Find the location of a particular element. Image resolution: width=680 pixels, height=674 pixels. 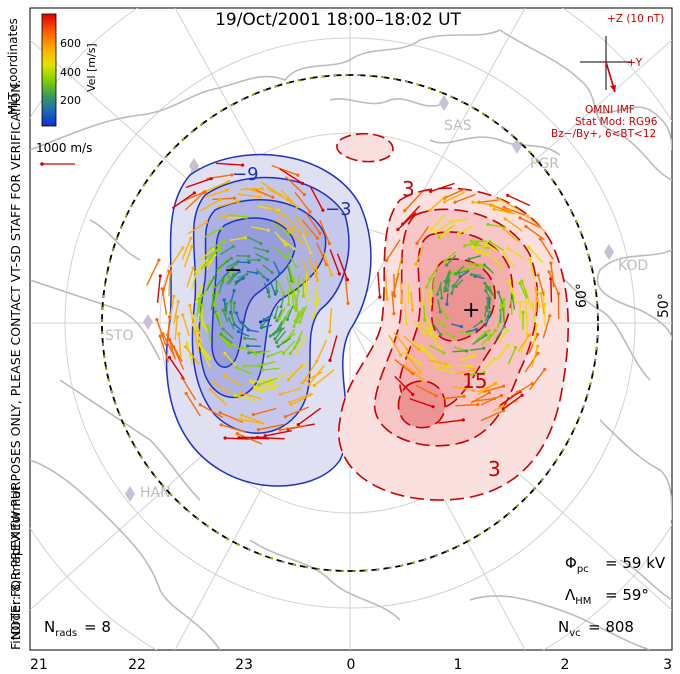

lambda-hm-value: = 59° is located at coordinates (627, 595).